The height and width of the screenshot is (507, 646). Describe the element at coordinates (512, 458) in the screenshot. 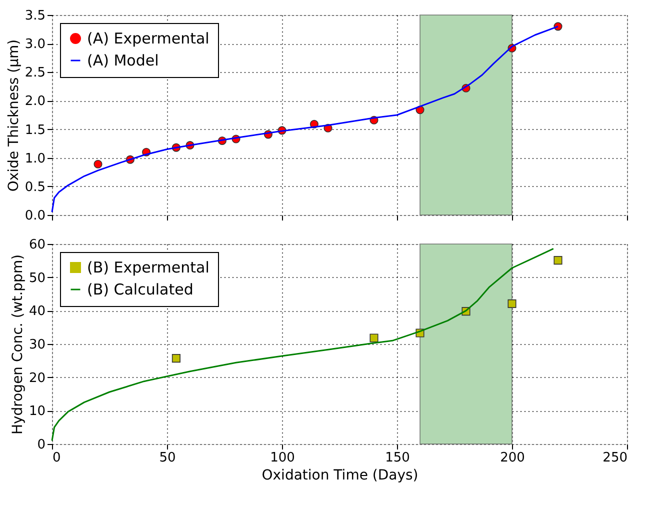

I see `x-tick-label: 200` at that location.